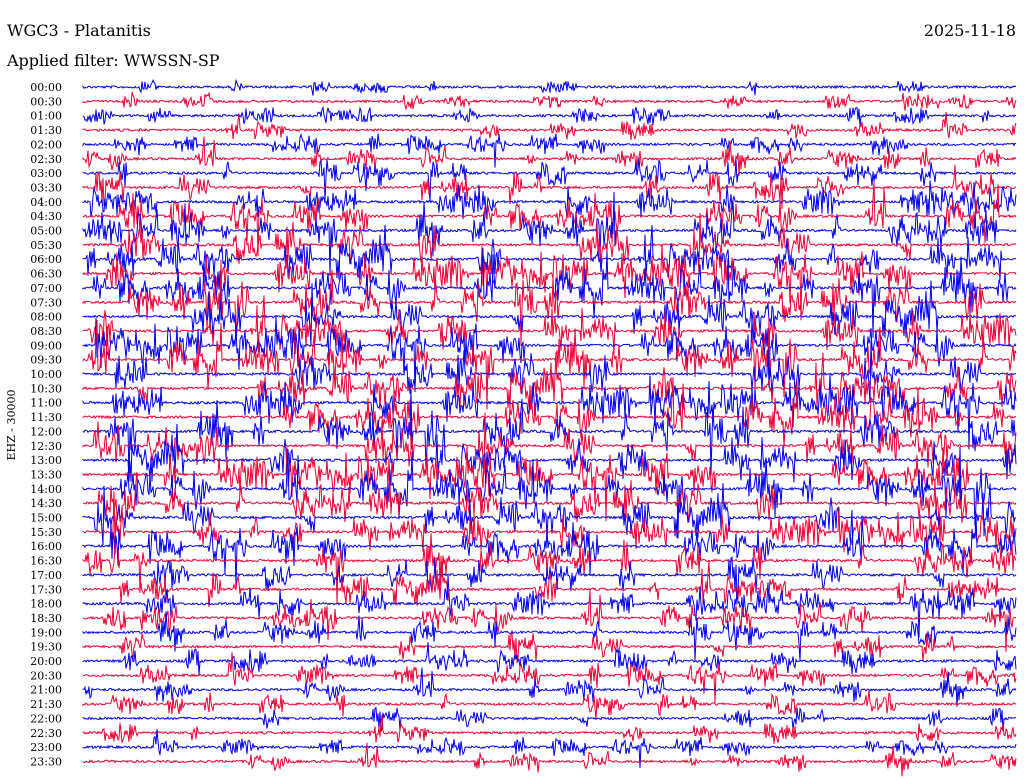 Image resolution: width=1024 pixels, height=780 pixels. Describe the element at coordinates (46, 360) in the screenshot. I see `row-time-label: 09:30` at that location.